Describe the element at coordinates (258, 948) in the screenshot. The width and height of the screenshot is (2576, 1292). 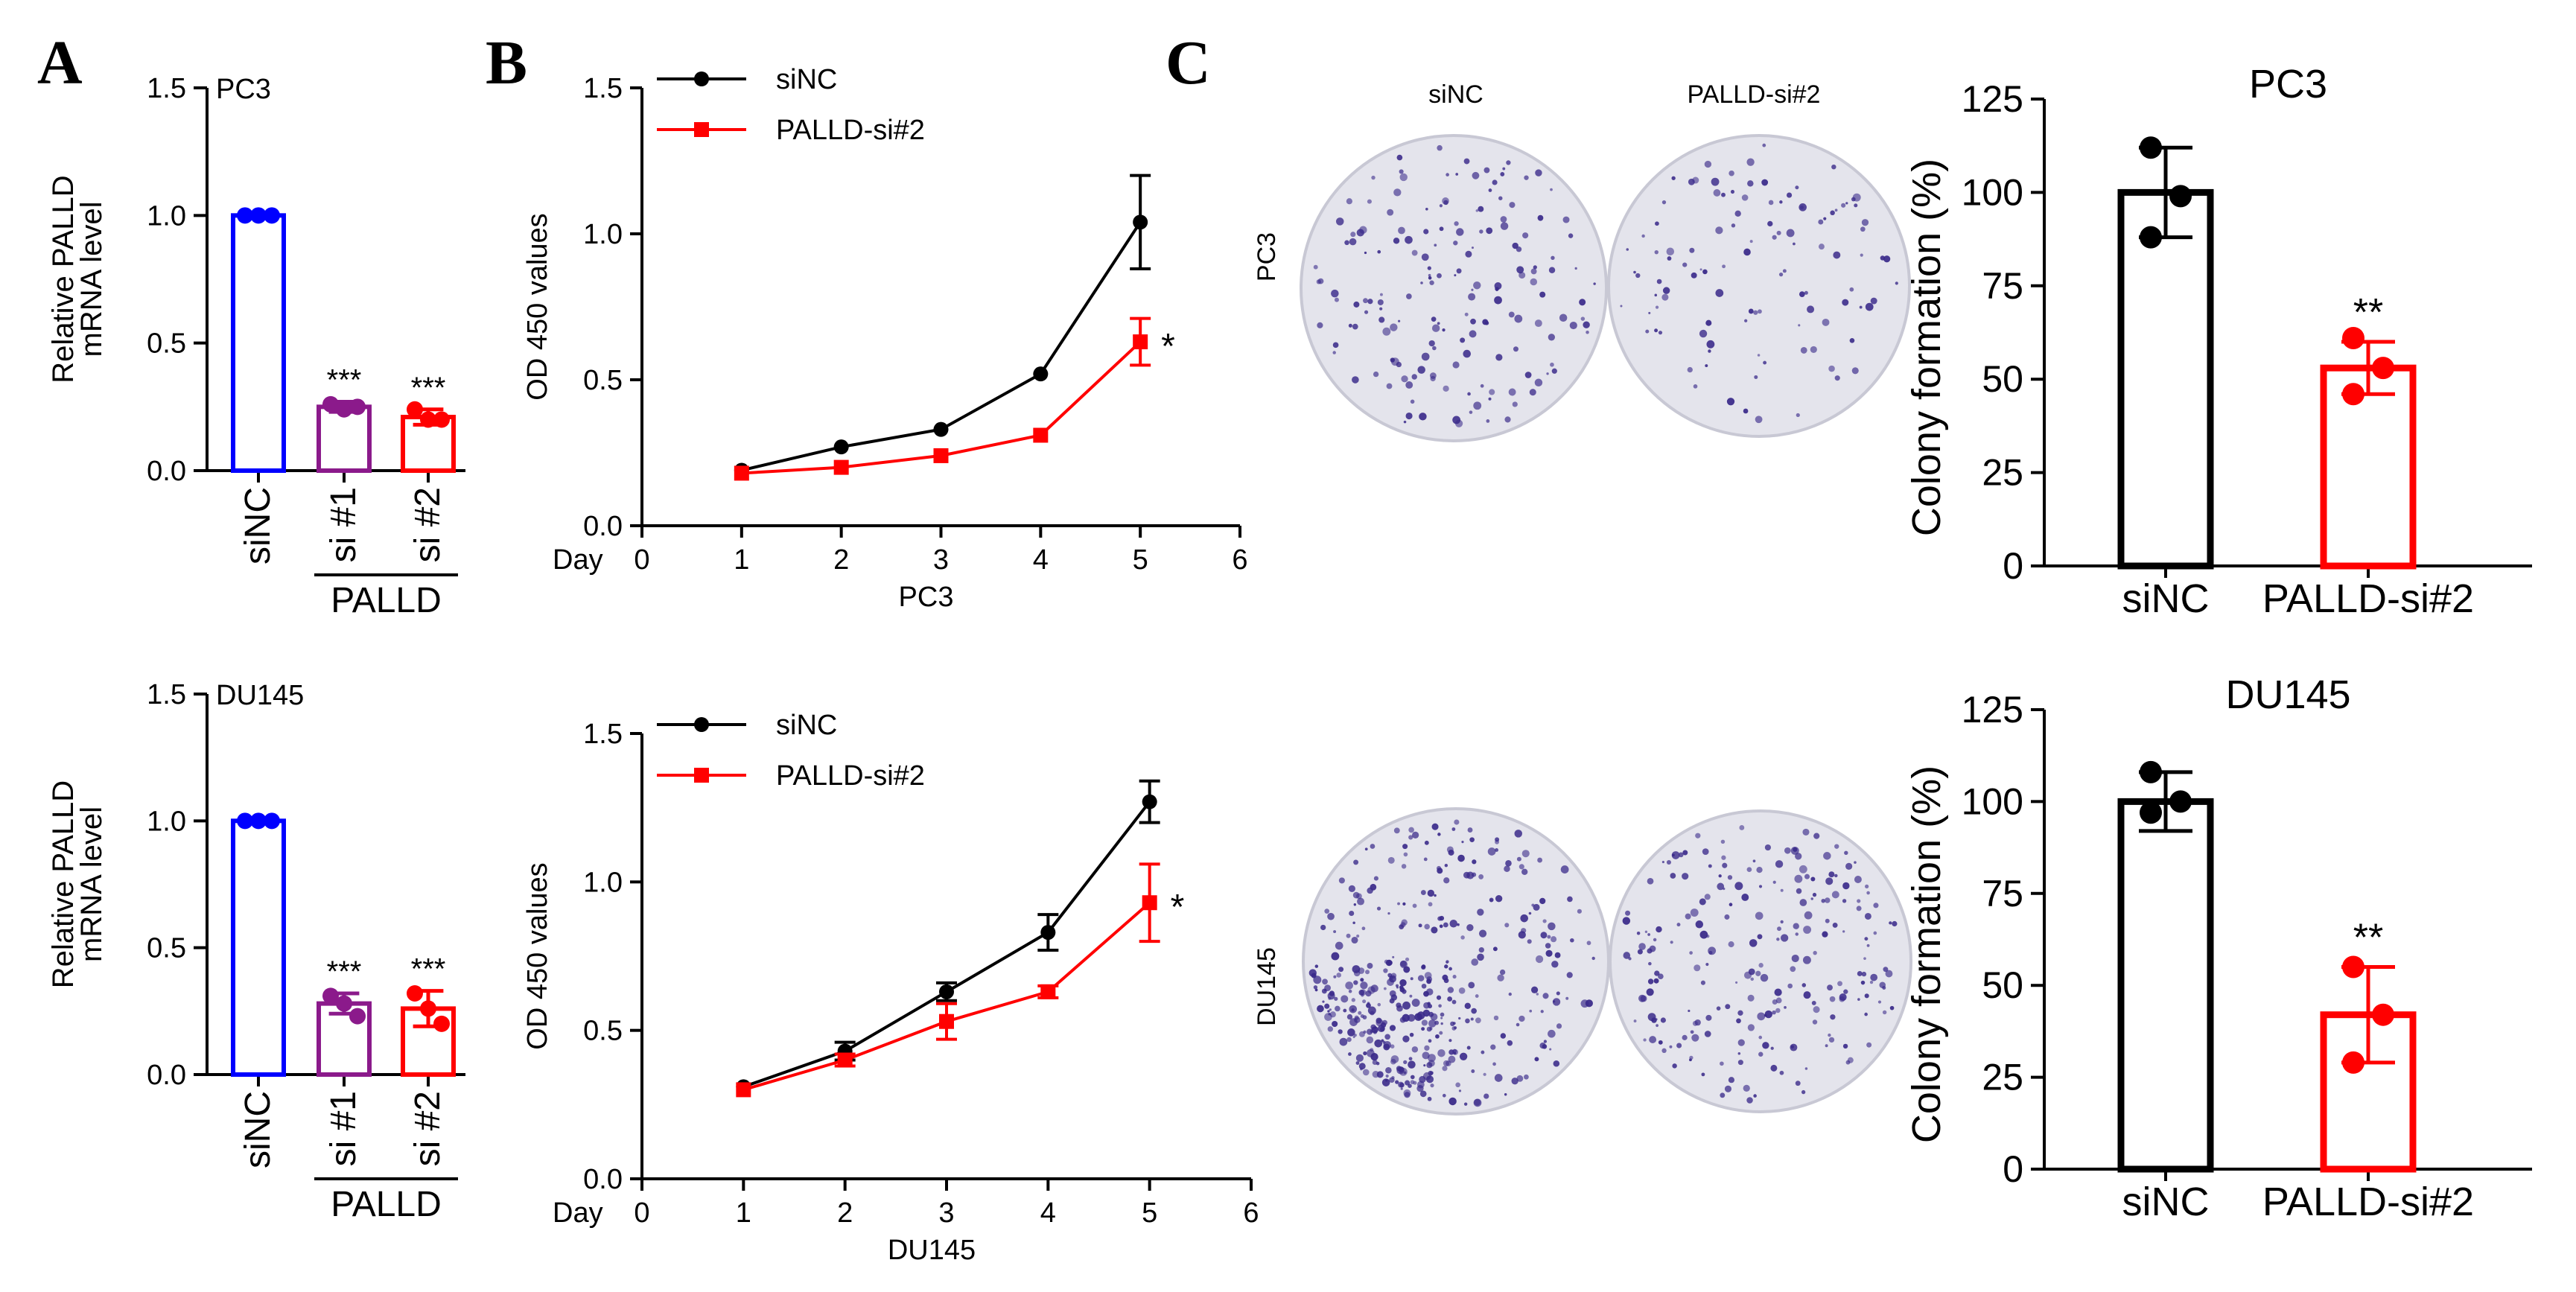
I see `bar` at that location.